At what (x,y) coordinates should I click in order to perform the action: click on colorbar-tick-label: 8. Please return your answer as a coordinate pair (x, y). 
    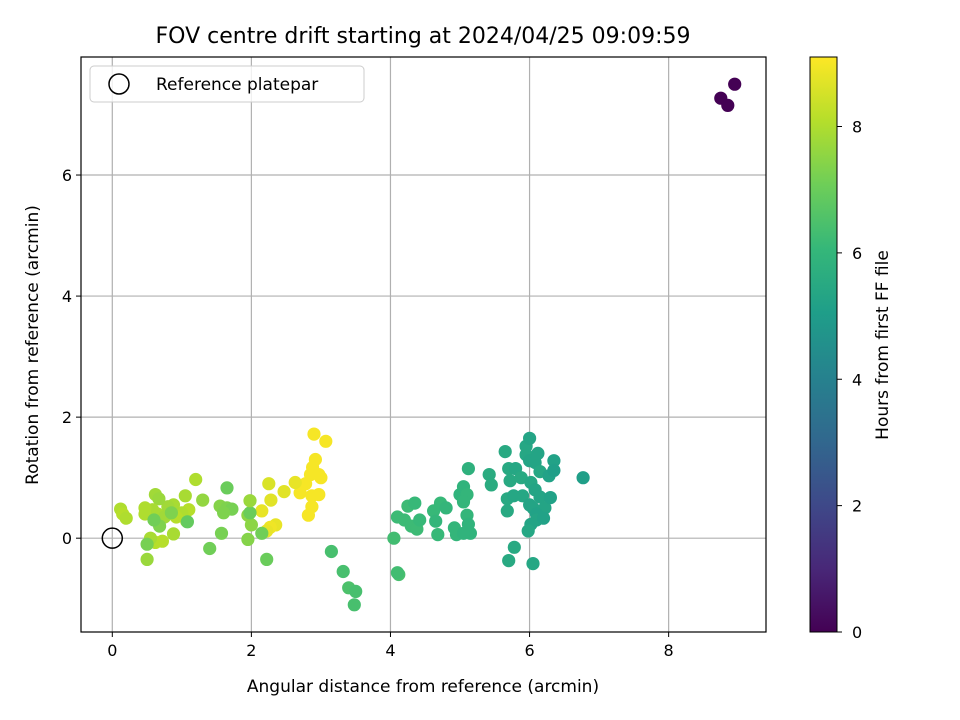
    Looking at the image, I should click on (857, 127).